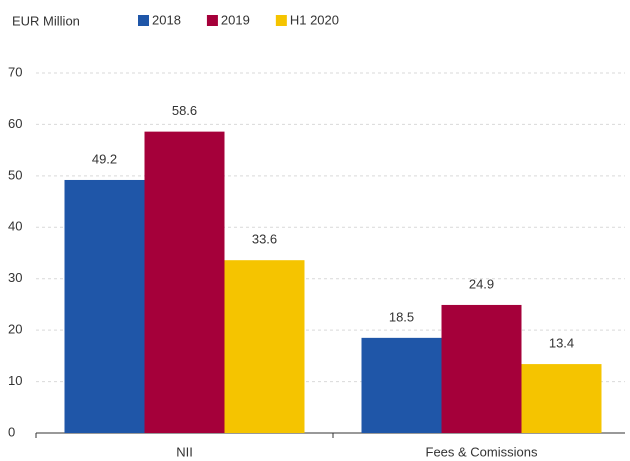 Image resolution: width=630 pixels, height=461 pixels. Describe the element at coordinates (11, 431) in the screenshot. I see `y-tick-label: 0` at that location.